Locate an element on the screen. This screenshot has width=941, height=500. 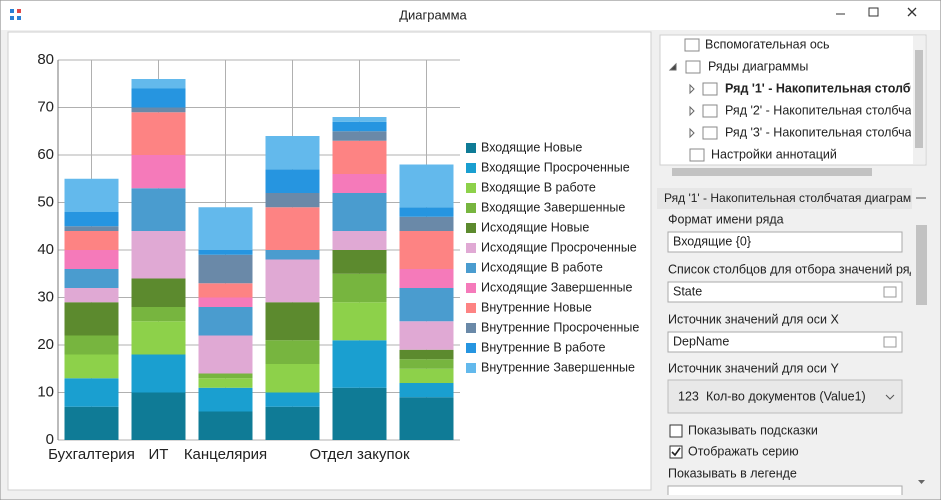
tree-item: Ряд '1' - Накопительная столбча is located at coordinates (825, 88).